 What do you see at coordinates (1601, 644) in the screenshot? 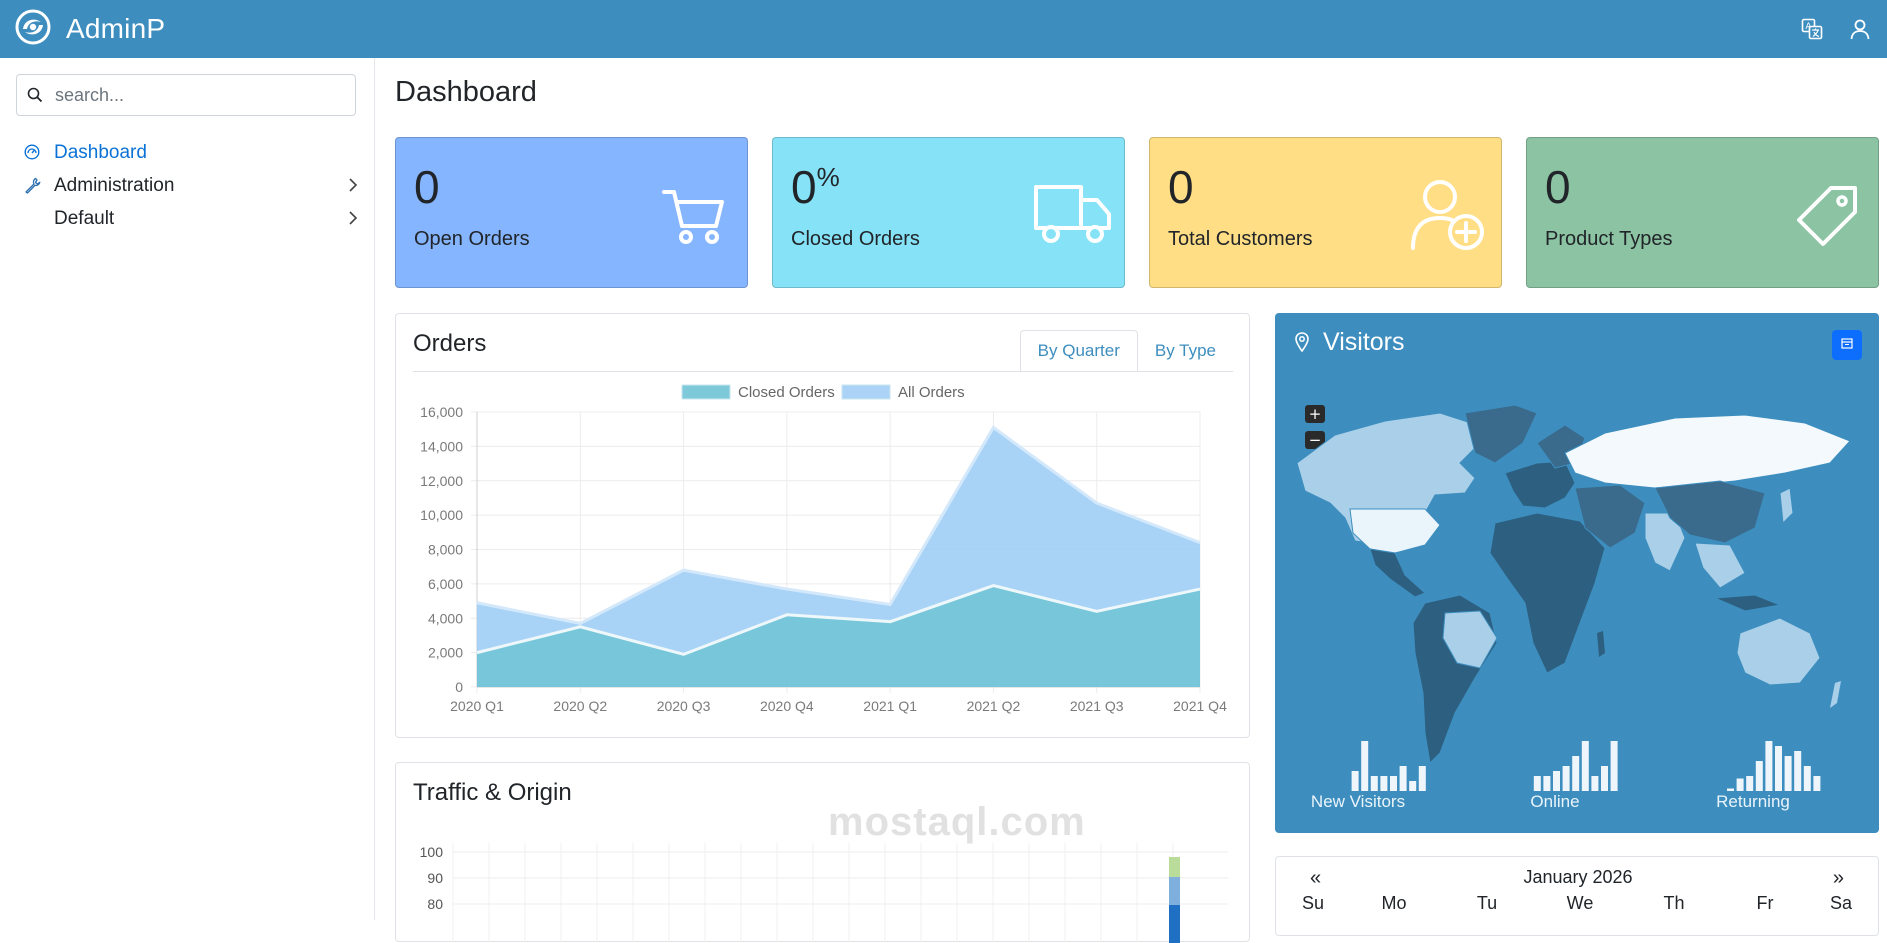
I see `map-region-madagascar` at bounding box center [1601, 644].